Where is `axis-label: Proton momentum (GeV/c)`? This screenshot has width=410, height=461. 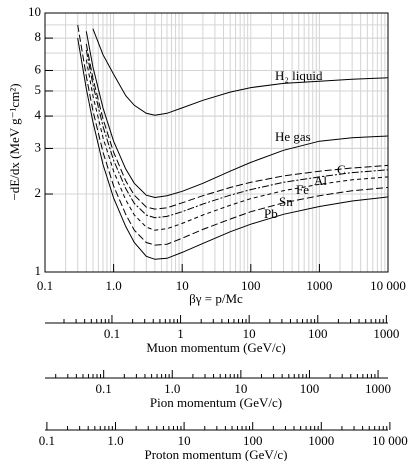 axis-label: Proton momentum (GeV/c) is located at coordinates (216, 454).